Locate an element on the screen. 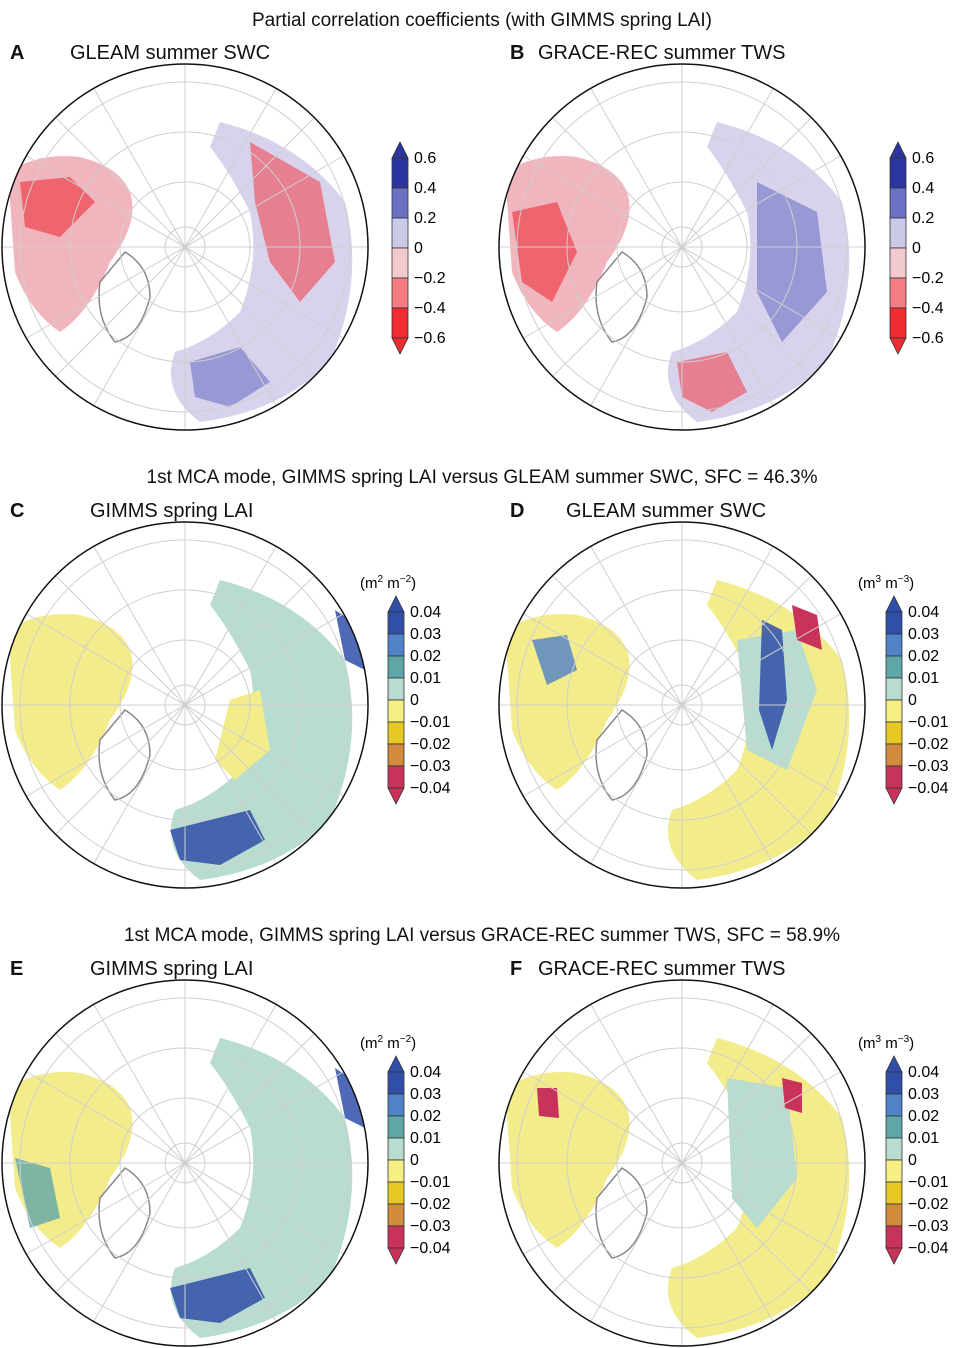 The image size is (964, 1348). map-panel-b is located at coordinates (682, 247).